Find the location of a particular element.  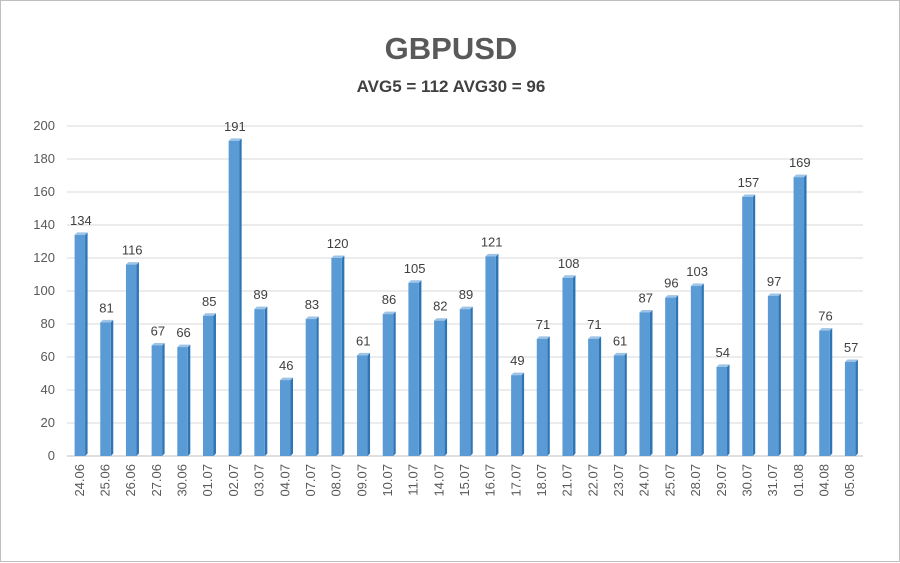

x-tick-label: 10.07 is located at coordinates (387, 480).